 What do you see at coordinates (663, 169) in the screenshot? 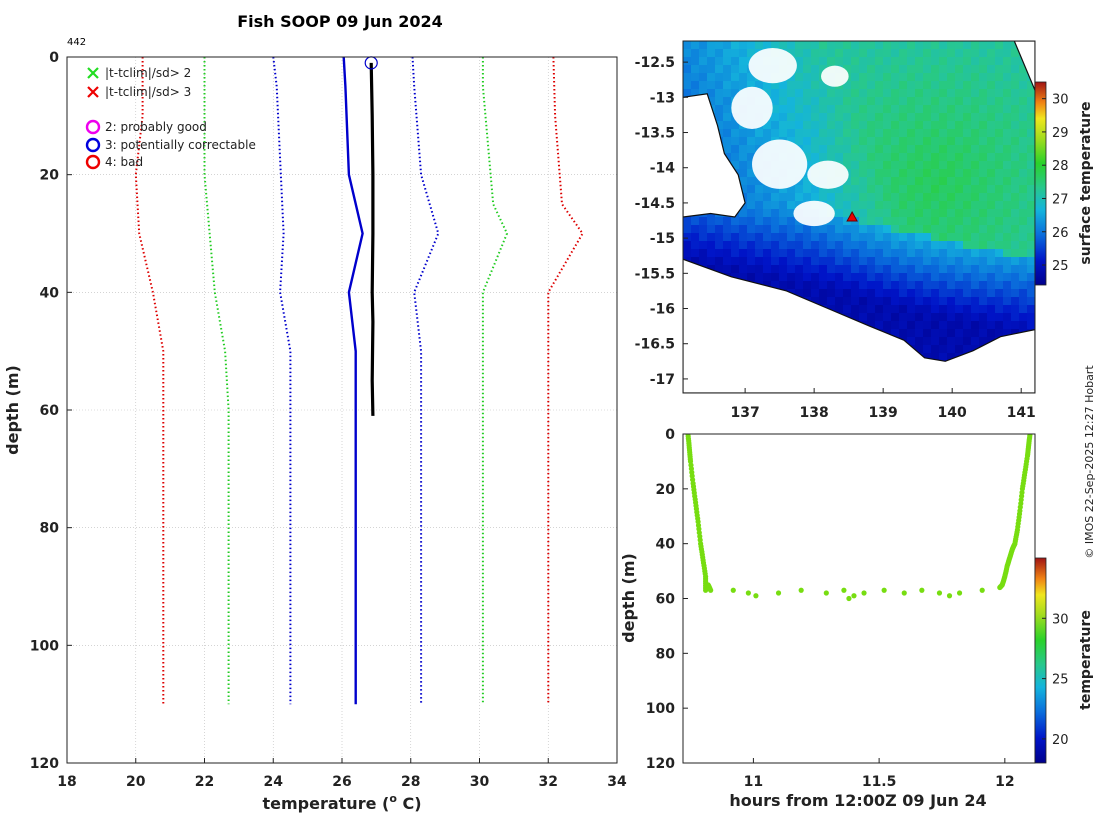
I see `lat-tick-label: -14` at bounding box center [663, 169].